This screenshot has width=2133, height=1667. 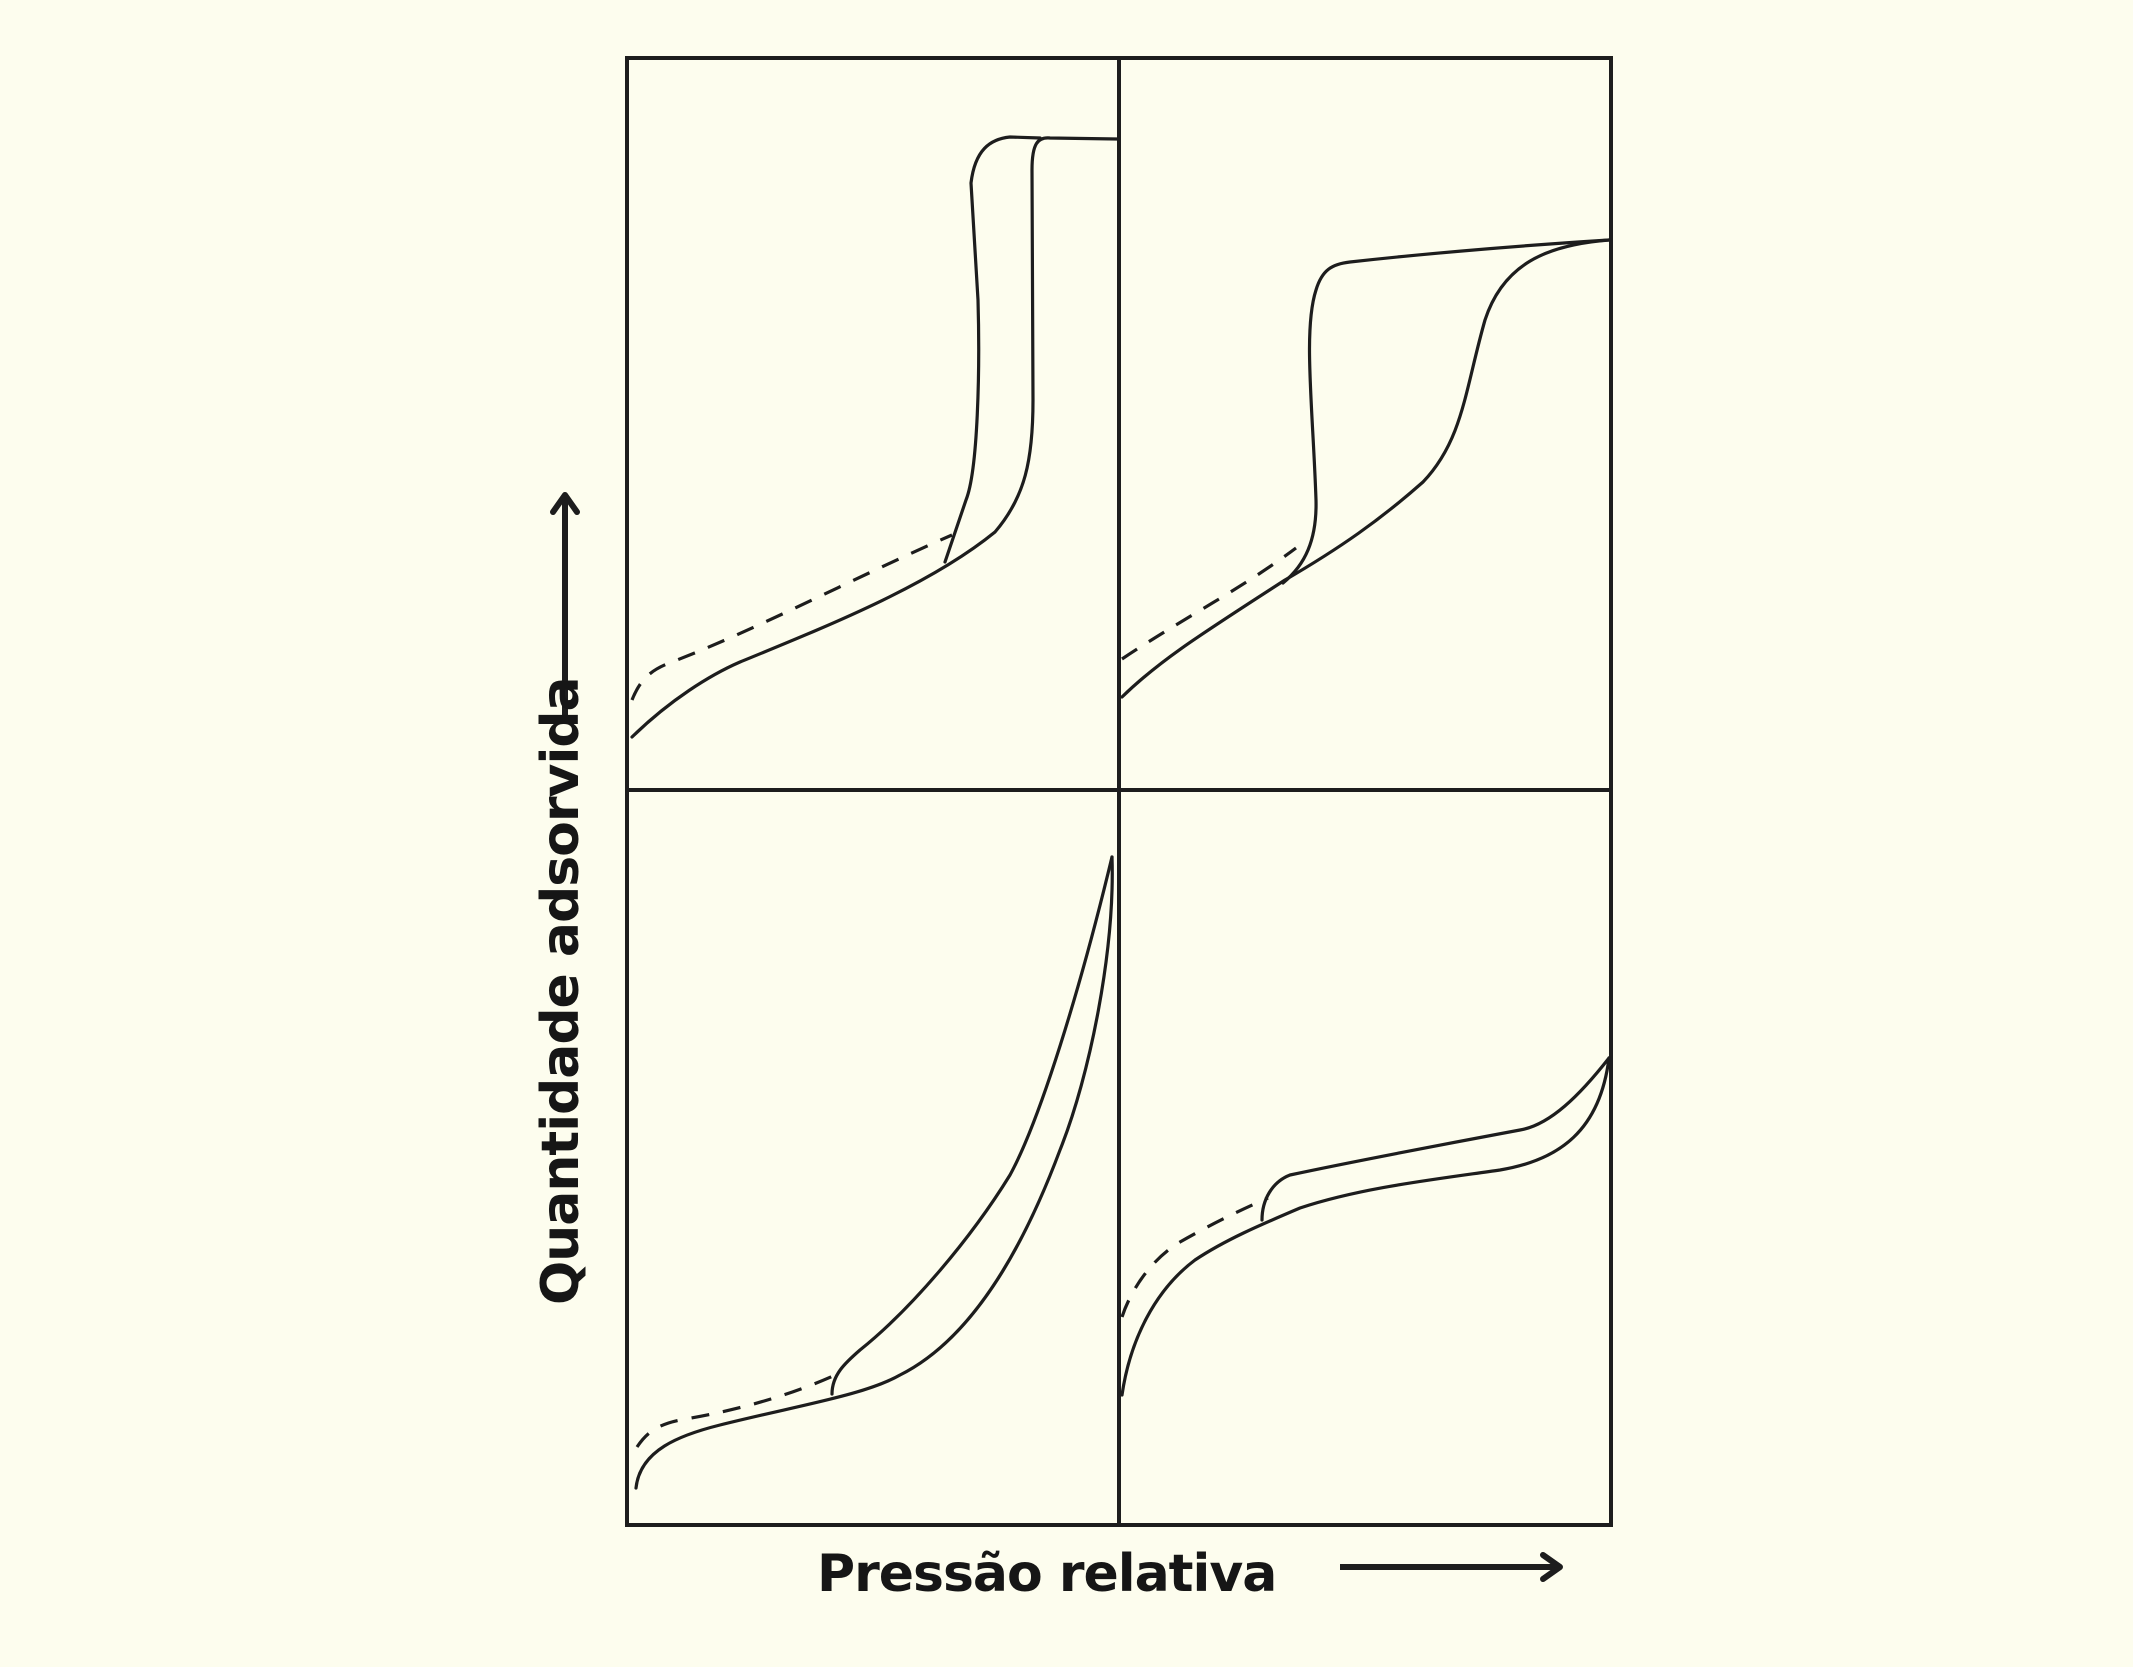 I want to click on arrow-right-icon, so click(x=1451, y=1567).